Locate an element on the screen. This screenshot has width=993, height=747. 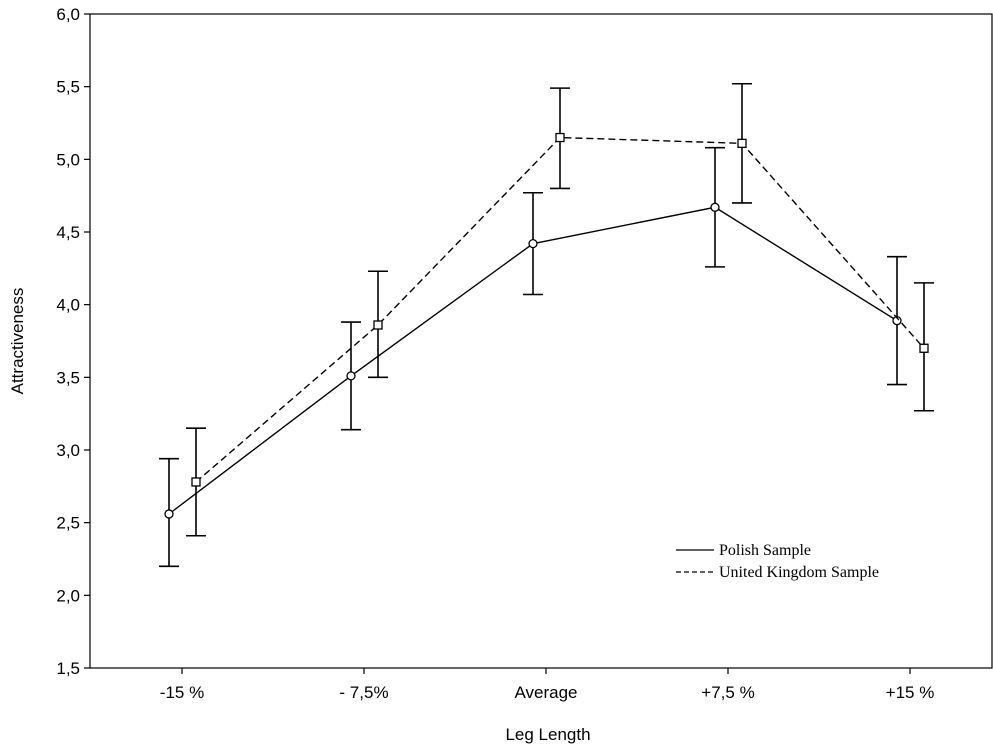
x-axis: -15 % - 7,5% Average +7,5 % +15 % is located at coordinates (547, 685).